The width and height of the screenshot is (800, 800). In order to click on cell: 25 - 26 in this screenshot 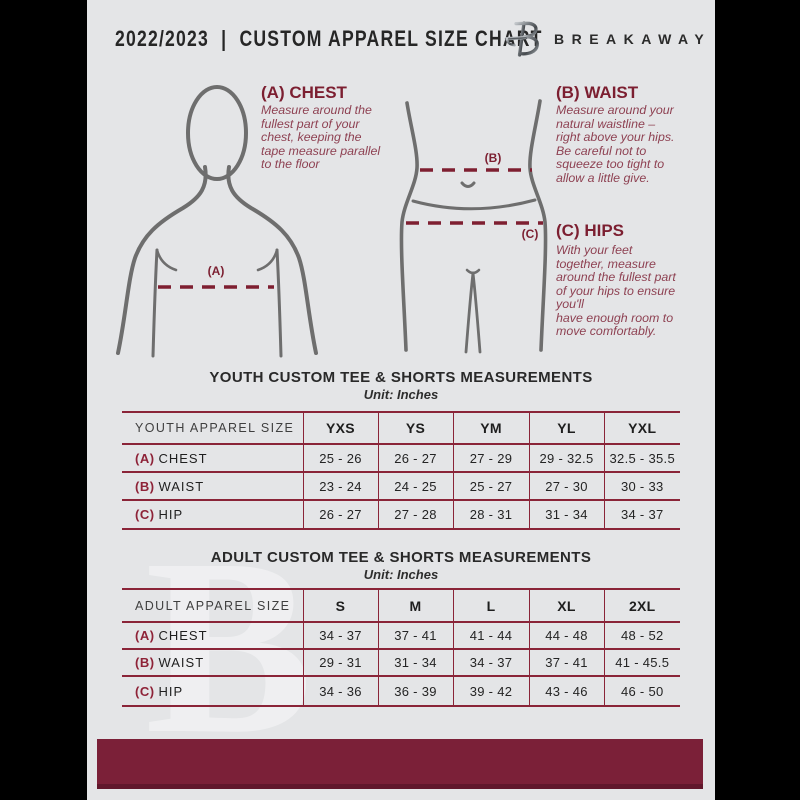, I will do `click(340, 458)`.